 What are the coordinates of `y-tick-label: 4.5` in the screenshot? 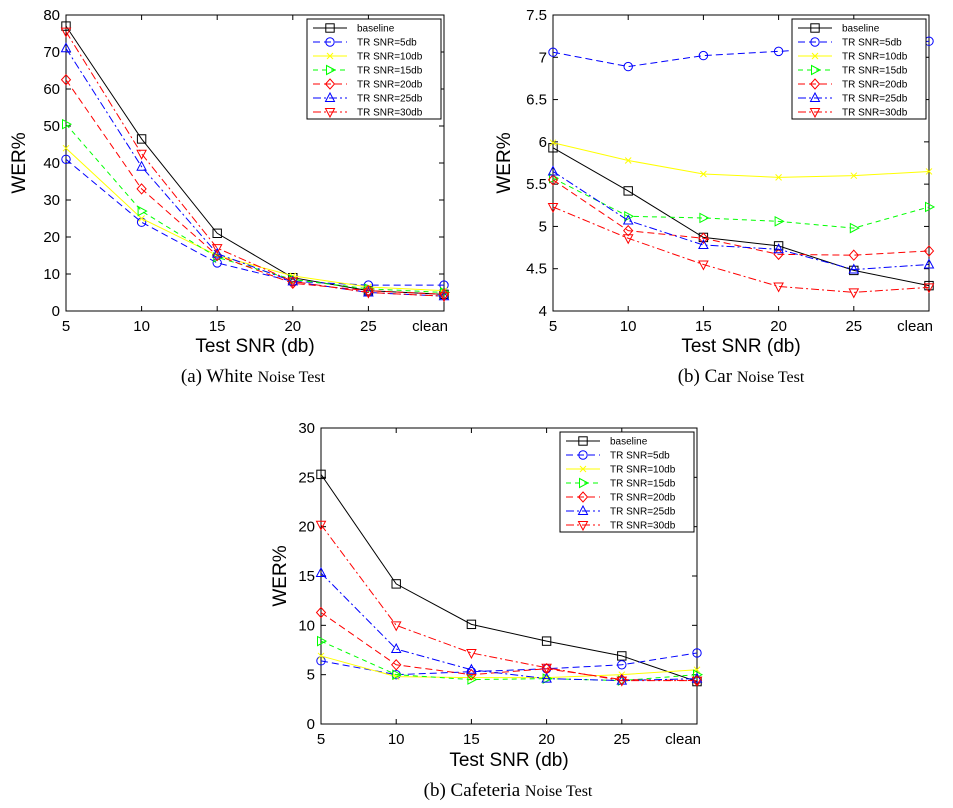 It's located at (536, 269).